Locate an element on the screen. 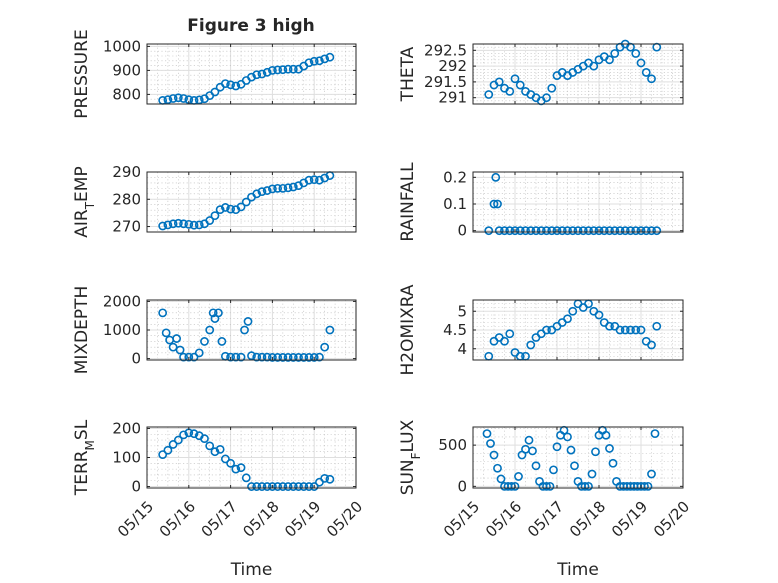 The width and height of the screenshot is (778, 583). y-tick-label: 0.2 is located at coordinates (455, 177).